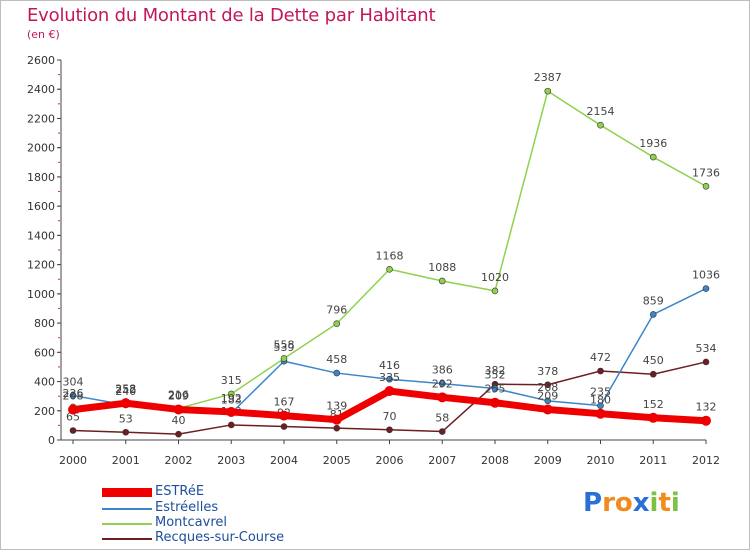 The width and height of the screenshot is (750, 550). I want to click on data-label-estr-e: 252, so click(125, 389).